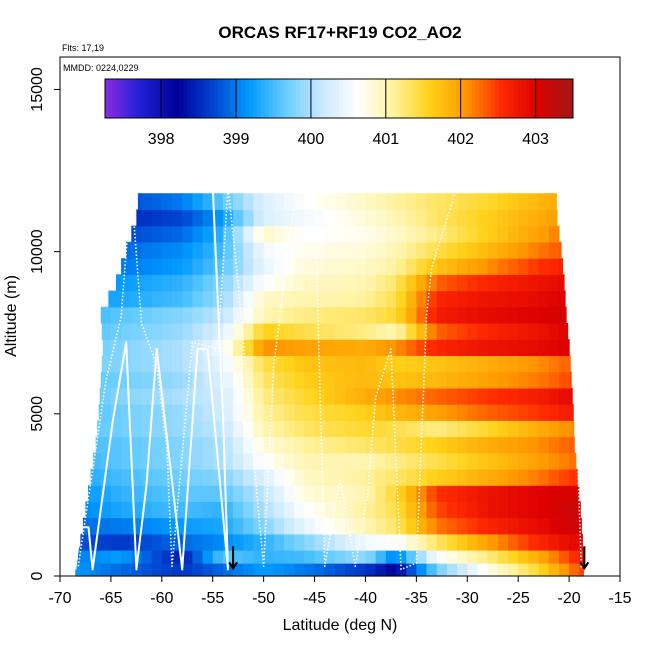  Describe the element at coordinates (110, 598) in the screenshot. I see `x-tick-label: -65` at that location.